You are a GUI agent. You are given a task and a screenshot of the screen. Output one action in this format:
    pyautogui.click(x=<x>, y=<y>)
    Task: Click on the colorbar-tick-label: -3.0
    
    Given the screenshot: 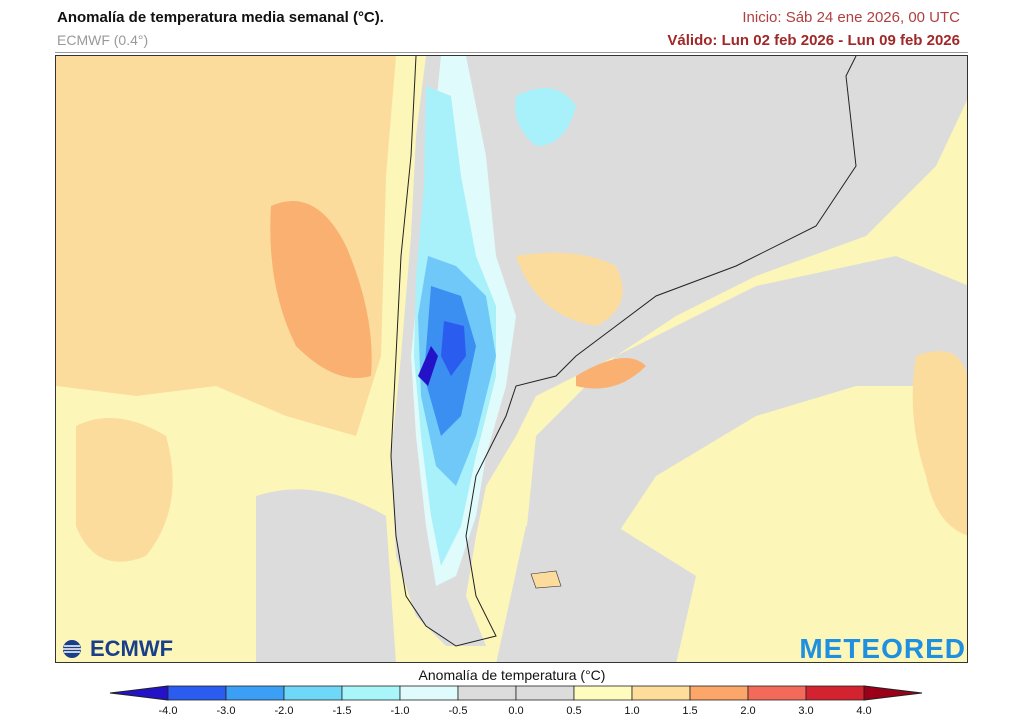 What is the action you would take?
    pyautogui.click(x=226, y=711)
    